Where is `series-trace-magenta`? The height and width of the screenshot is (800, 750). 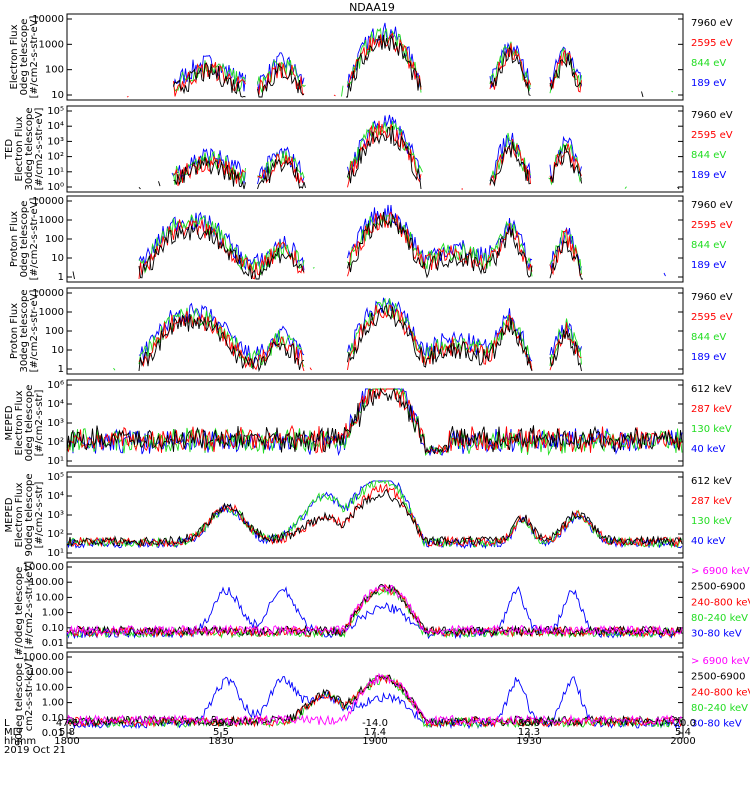 series-trace-magenta is located at coordinates (374, 699).